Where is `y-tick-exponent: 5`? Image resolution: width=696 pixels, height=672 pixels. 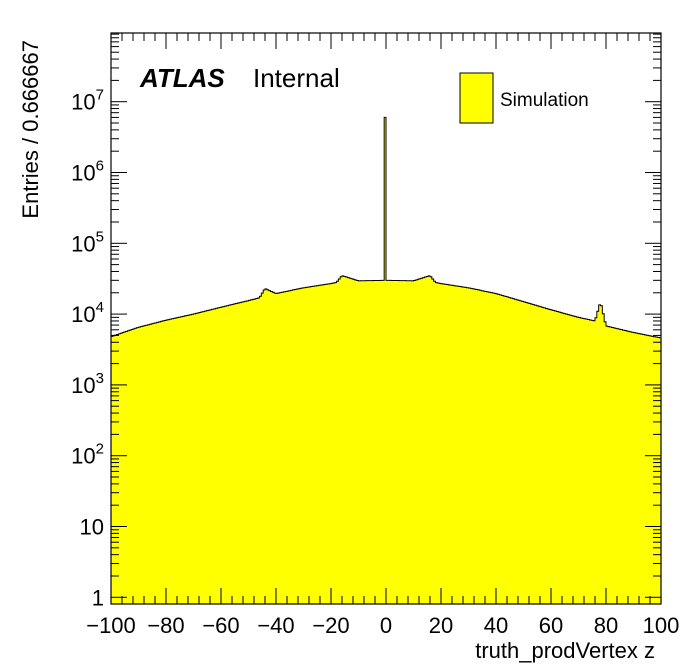 y-tick-exponent: 5 is located at coordinates (100, 236).